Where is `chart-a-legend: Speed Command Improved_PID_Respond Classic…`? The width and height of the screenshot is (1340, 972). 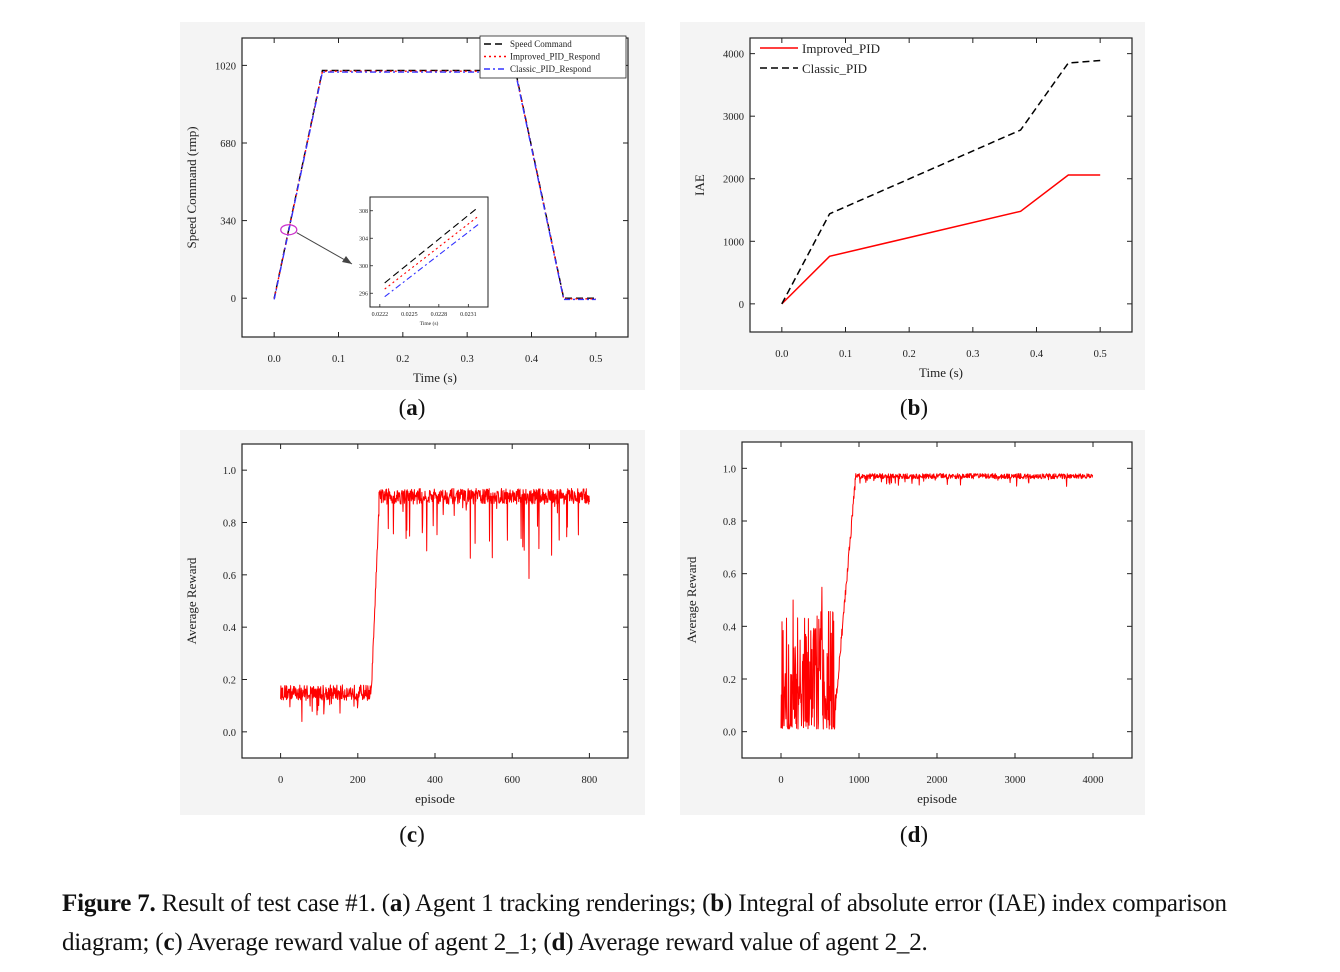
chart-a-legend: Speed Command Improved_PID_Respond Classic… is located at coordinates (553, 57).